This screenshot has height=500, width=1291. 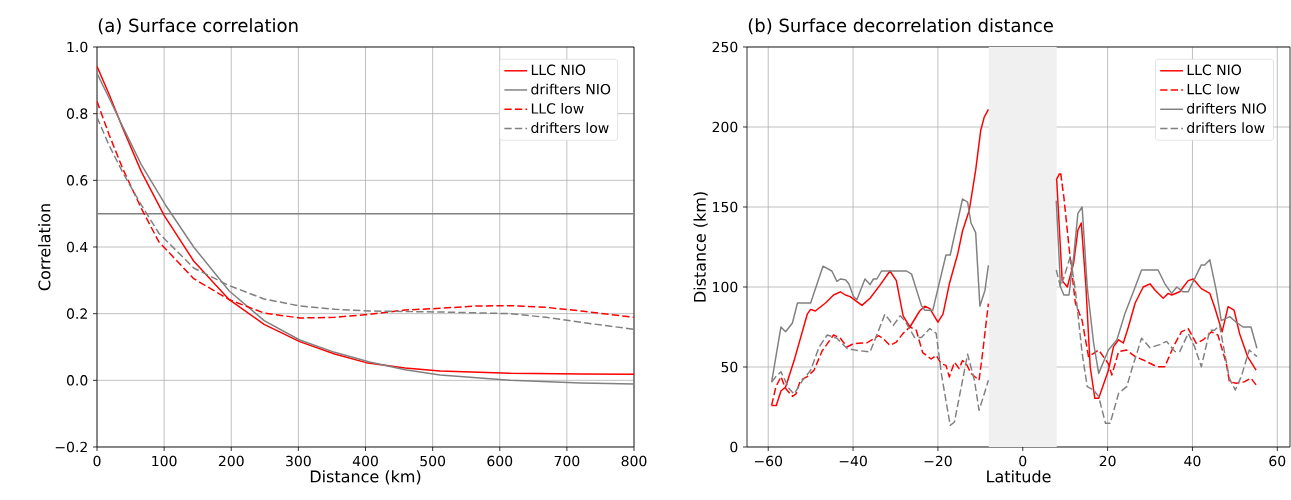 What do you see at coordinates (1019, 476) in the screenshot?
I see `x-axis-title: Latitude` at bounding box center [1019, 476].